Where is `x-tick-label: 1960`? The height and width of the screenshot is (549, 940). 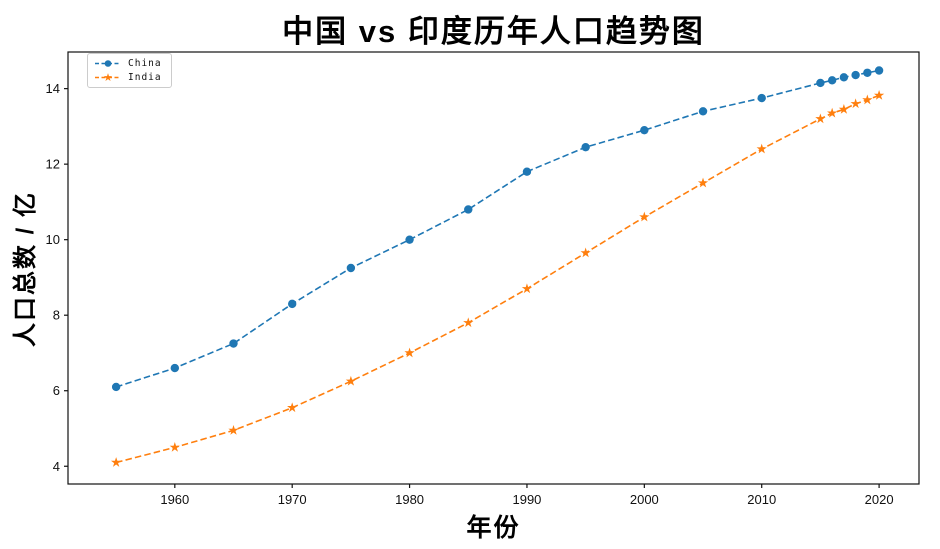
x-tick-label: 1960 is located at coordinates (174, 499).